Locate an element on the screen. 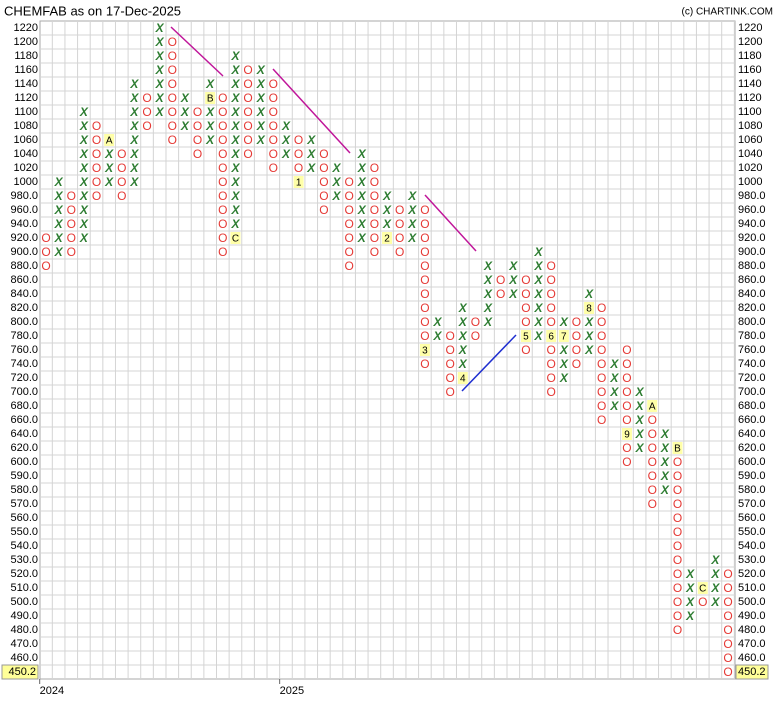 The image size is (778, 713). y-tick-label-right: 490.0 is located at coordinates (752, 616).